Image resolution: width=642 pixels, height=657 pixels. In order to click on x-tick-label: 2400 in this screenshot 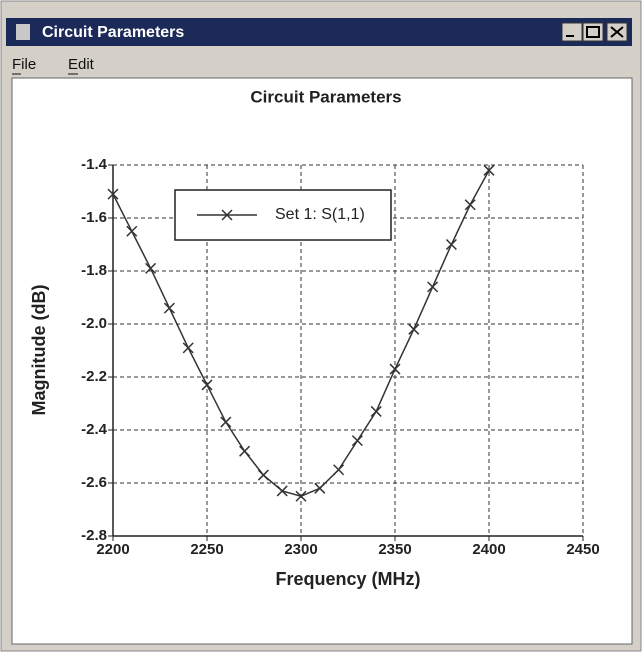, I will do `click(488, 549)`.